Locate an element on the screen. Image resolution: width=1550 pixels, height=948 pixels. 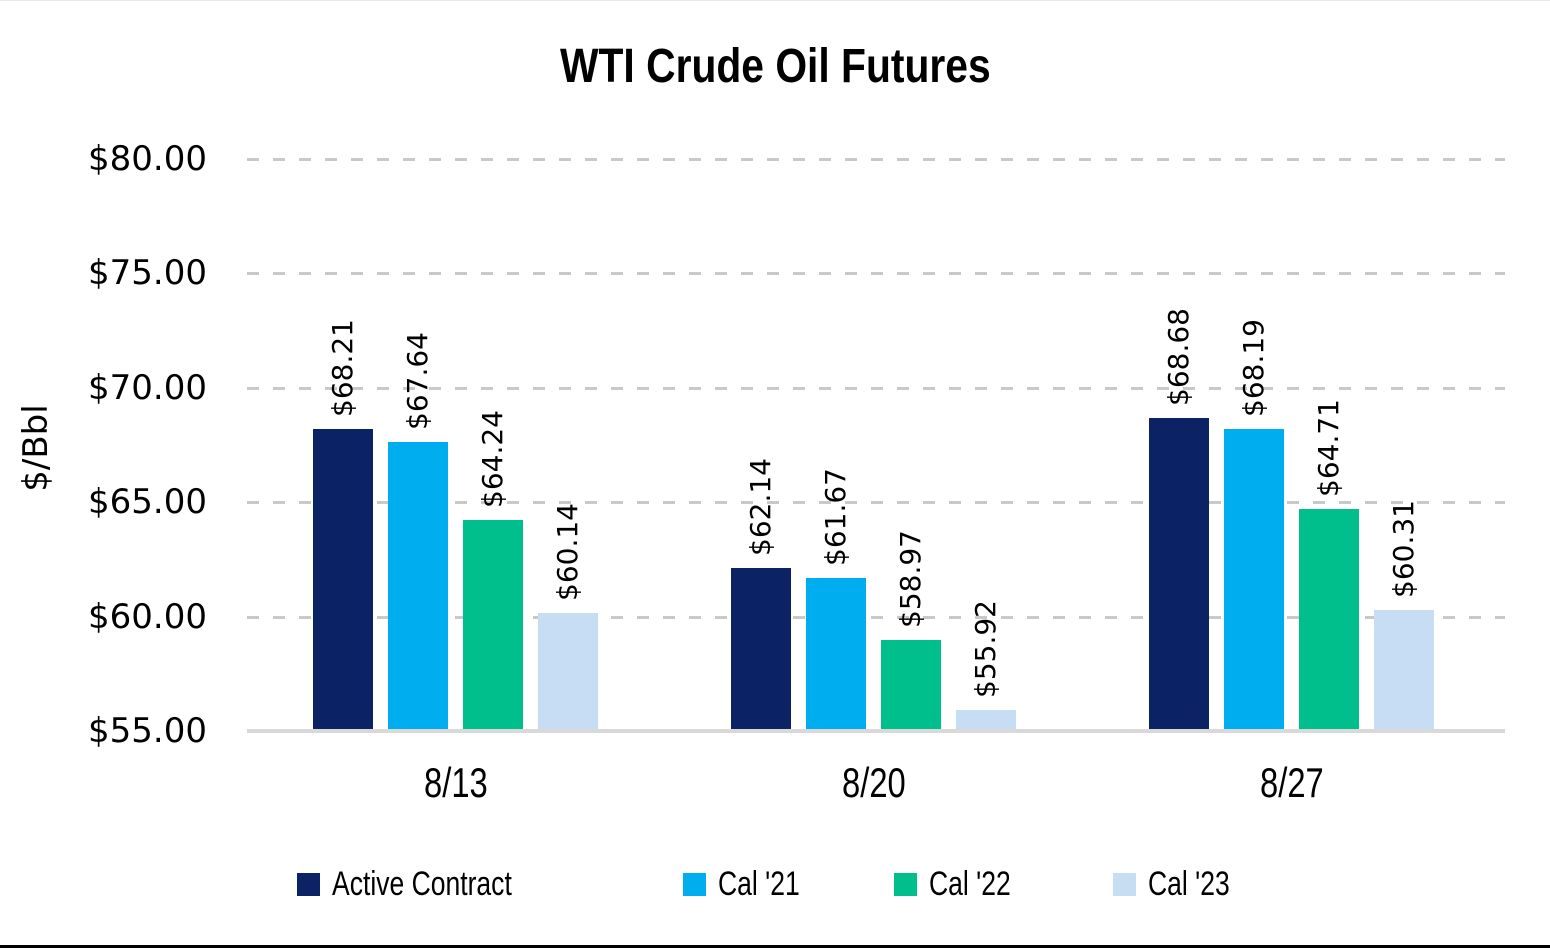
chart-title: WTI Crude Oil Futures is located at coordinates (775, 66).